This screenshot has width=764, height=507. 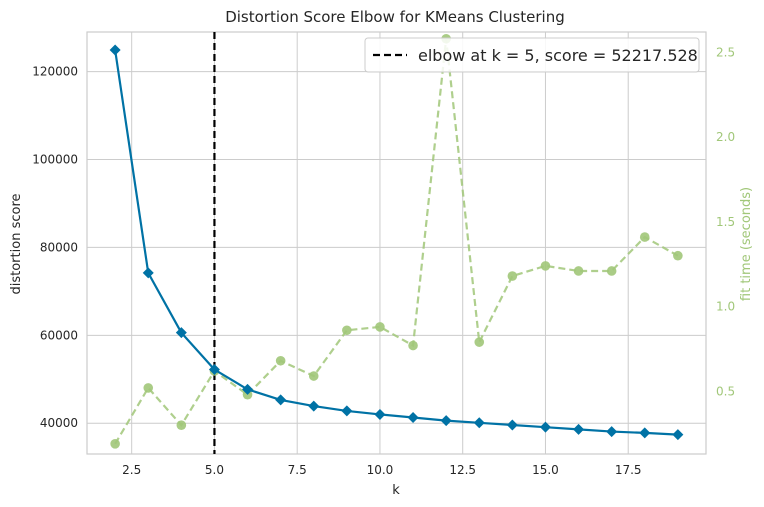 I want to click on y2-axis-ticks: 0.5 1.0 1.5 2.0 2.5, so click(x=725, y=221).